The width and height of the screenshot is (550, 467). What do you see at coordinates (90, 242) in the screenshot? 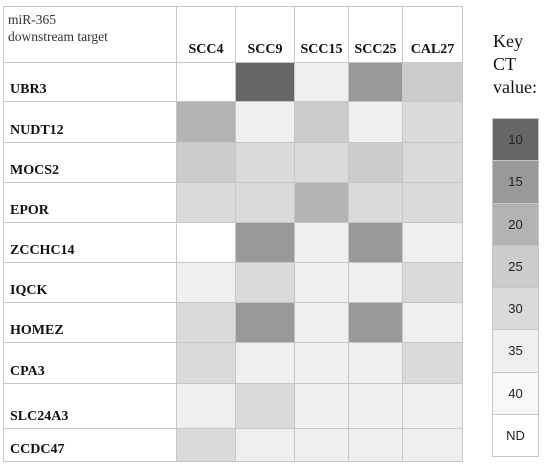
I see `row-label: ZCCHC14` at bounding box center [90, 242].